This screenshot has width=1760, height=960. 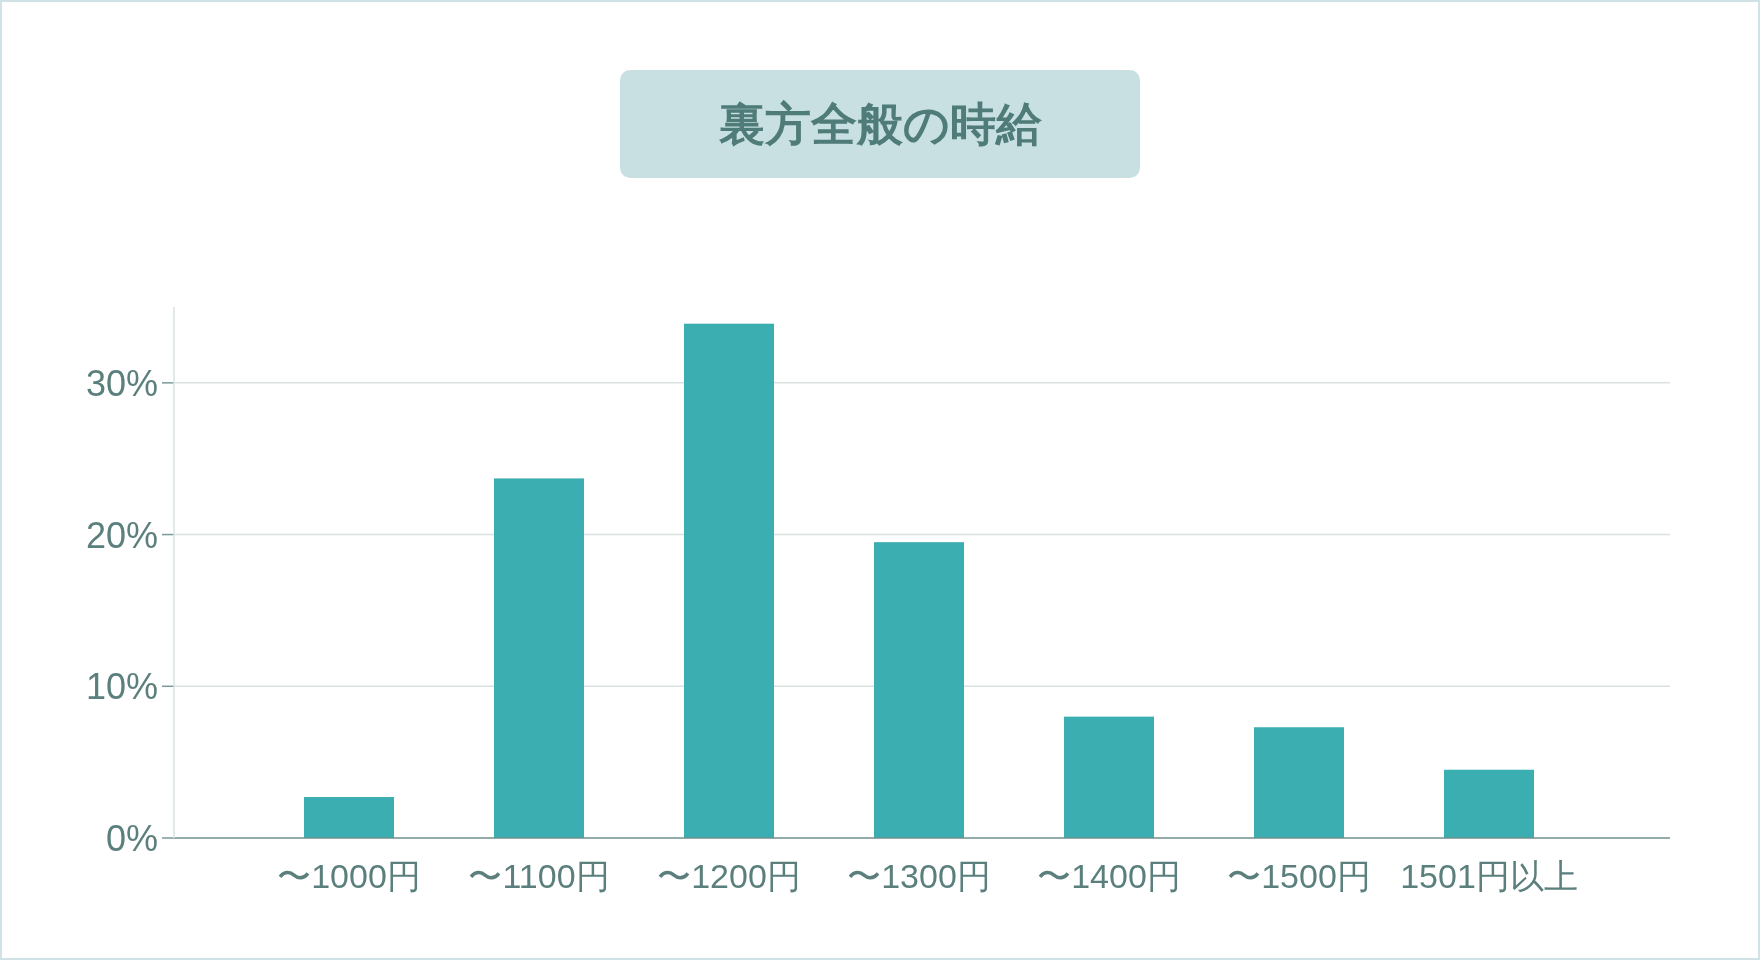 I want to click on x-tick-label: 〜1000円, so click(x=349, y=876).